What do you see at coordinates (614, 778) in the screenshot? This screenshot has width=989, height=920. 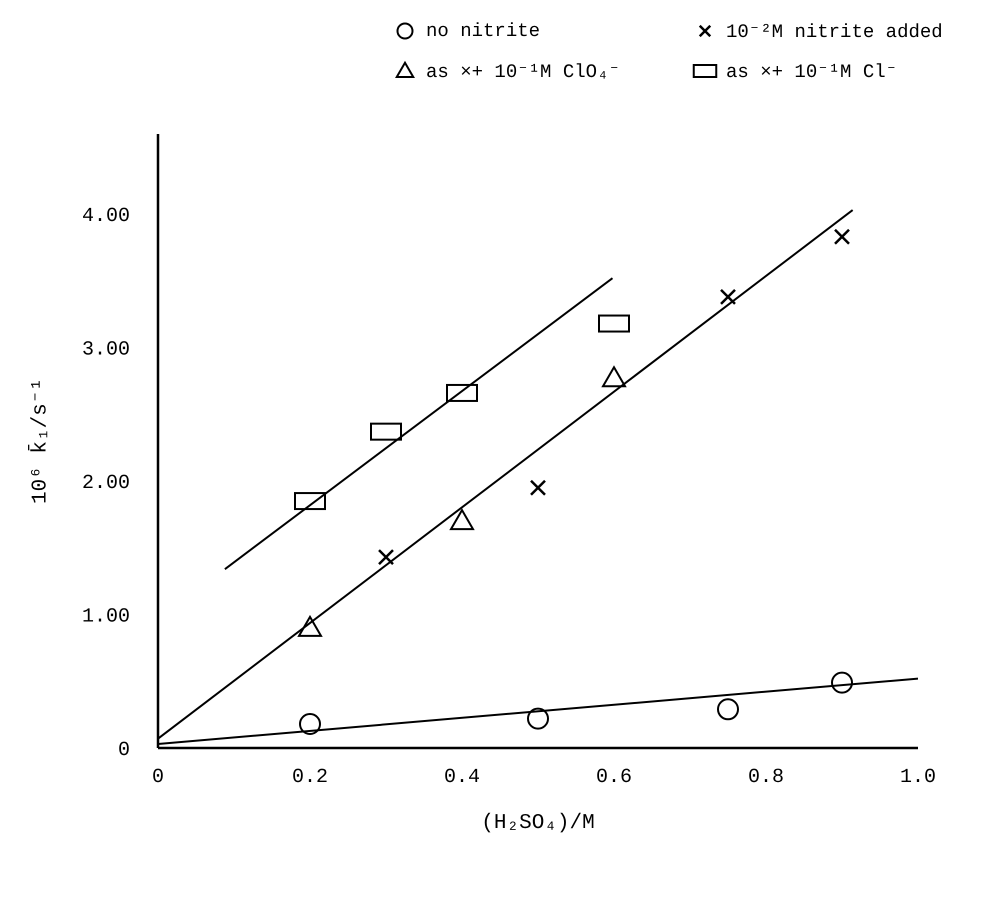 I see `x-tick-label: 0.6` at bounding box center [614, 778].